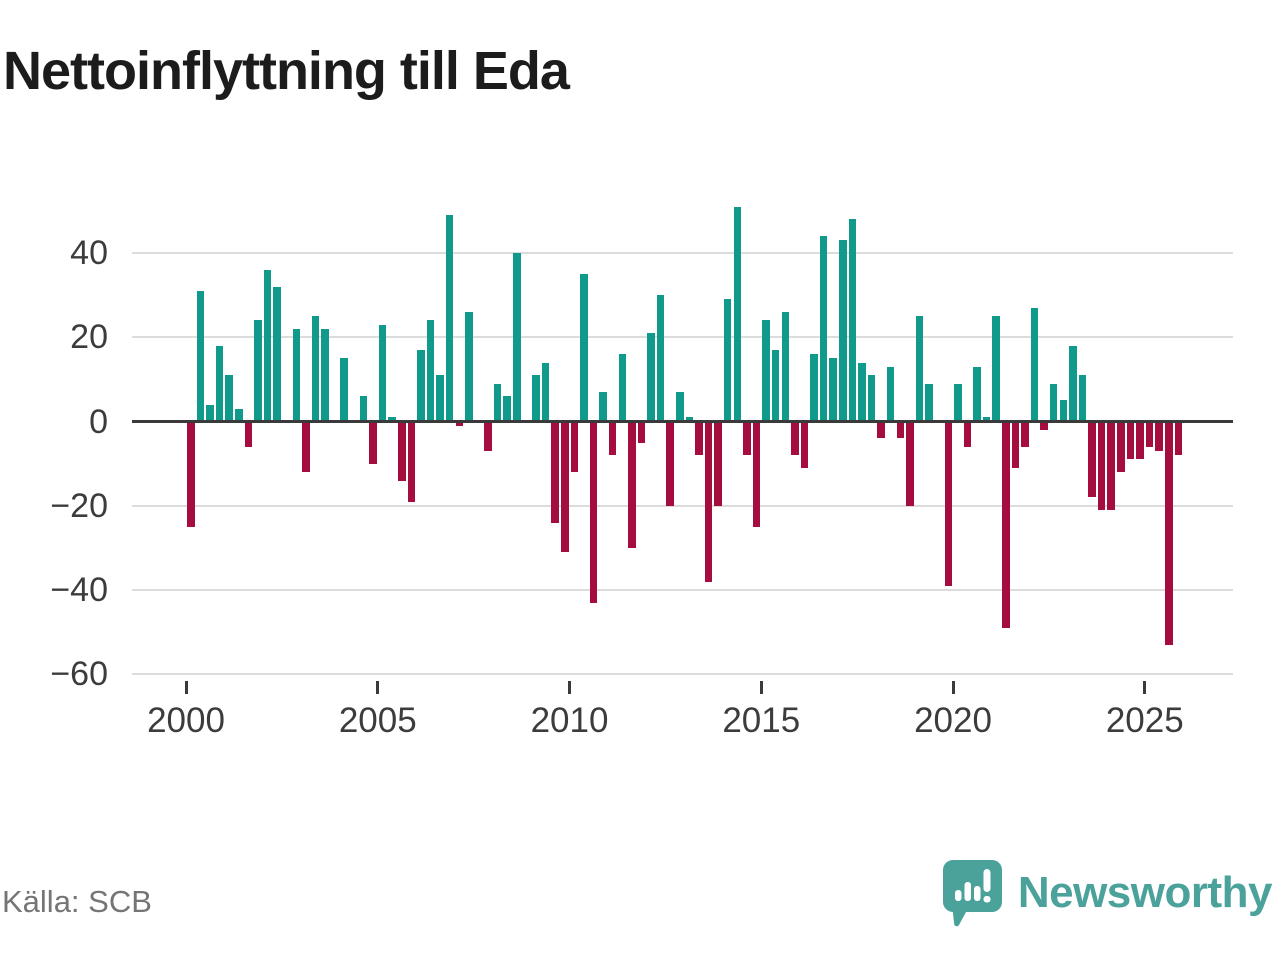  What do you see at coordinates (1144, 720) in the screenshot?
I see `x-axis-tick-label: 2025` at bounding box center [1144, 720].